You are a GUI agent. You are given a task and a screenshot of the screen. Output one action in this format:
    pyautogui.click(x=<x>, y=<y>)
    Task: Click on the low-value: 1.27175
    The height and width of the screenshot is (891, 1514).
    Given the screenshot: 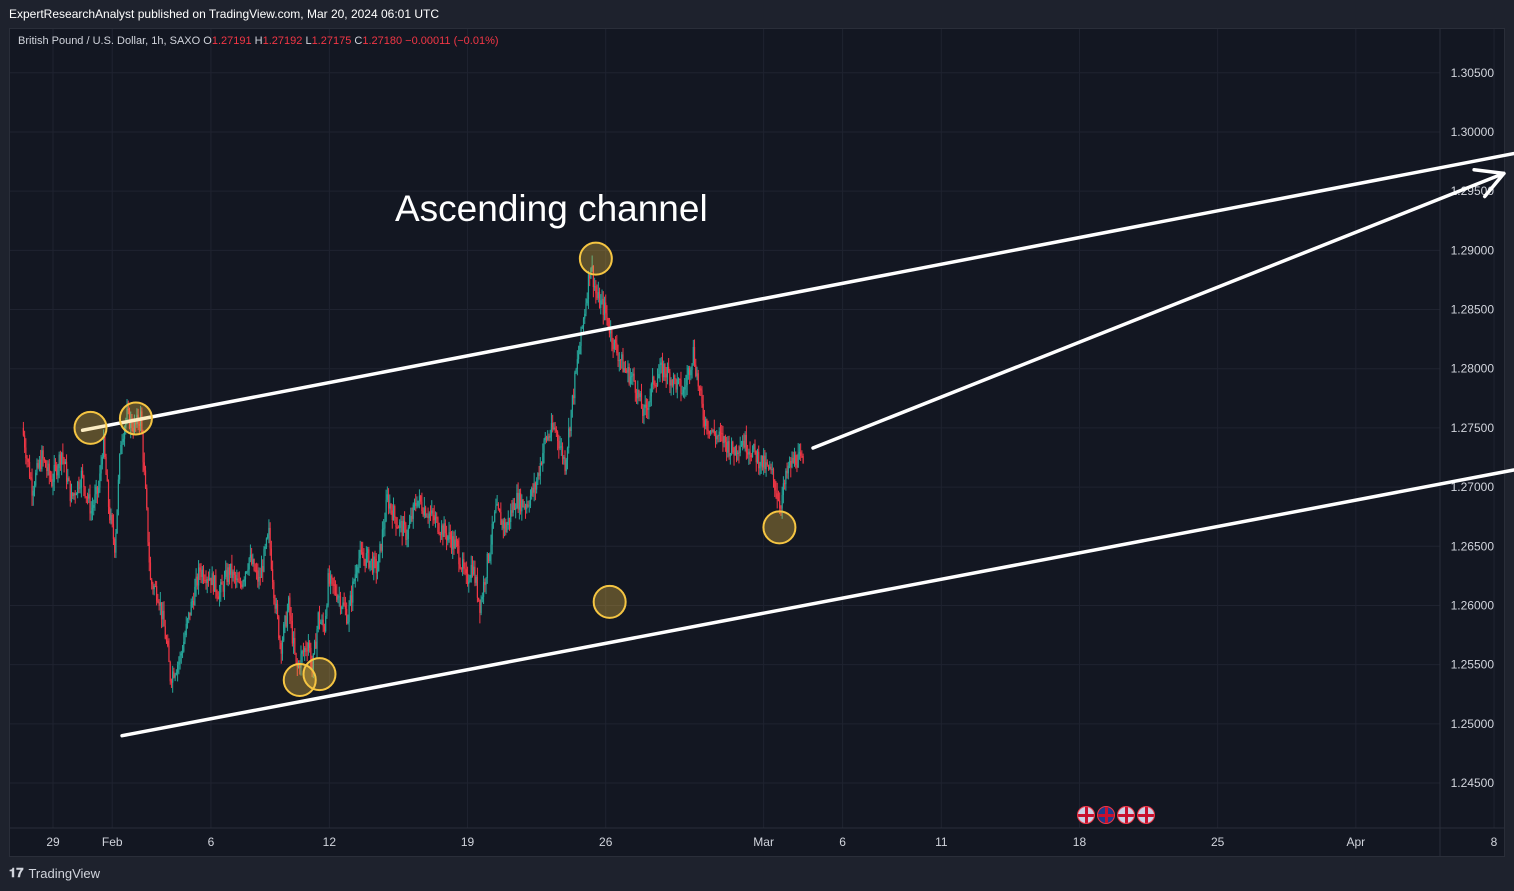 What is the action you would take?
    pyautogui.click(x=331, y=41)
    